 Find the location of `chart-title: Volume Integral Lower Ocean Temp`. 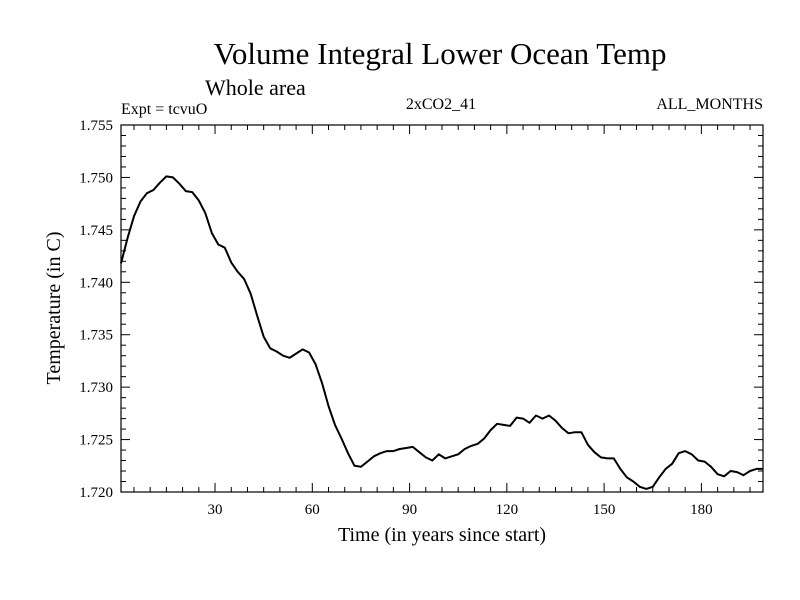

chart-title: Volume Integral Lower Ocean Temp is located at coordinates (440, 53).